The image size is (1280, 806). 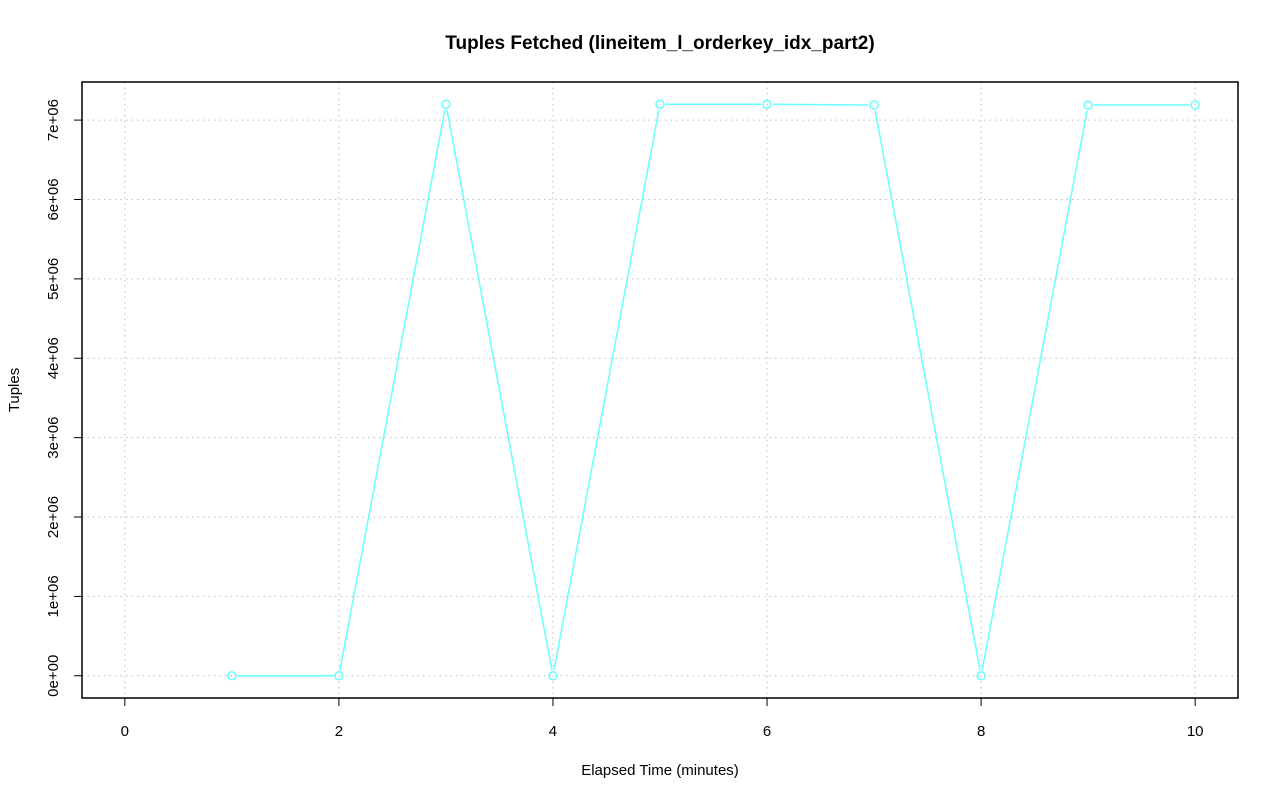 I want to click on x-tick-label: 6, so click(x=767, y=731).